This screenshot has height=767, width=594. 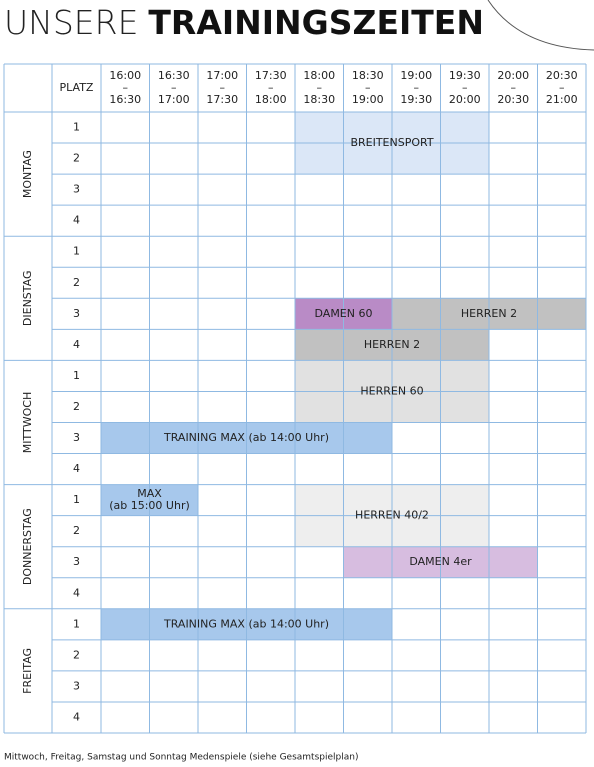 I want to click on slot-start: 17:00, so click(x=222, y=75).